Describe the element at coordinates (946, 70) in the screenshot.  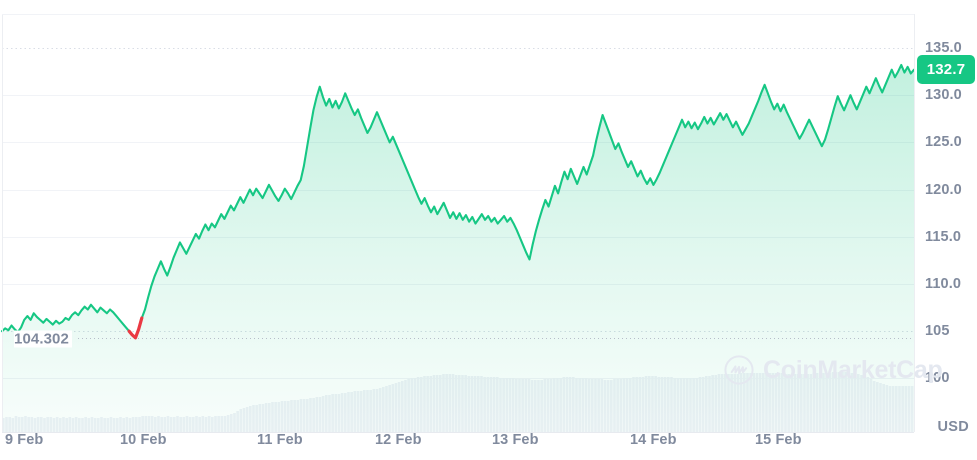
I see `current-price-badge: 132.7` at that location.